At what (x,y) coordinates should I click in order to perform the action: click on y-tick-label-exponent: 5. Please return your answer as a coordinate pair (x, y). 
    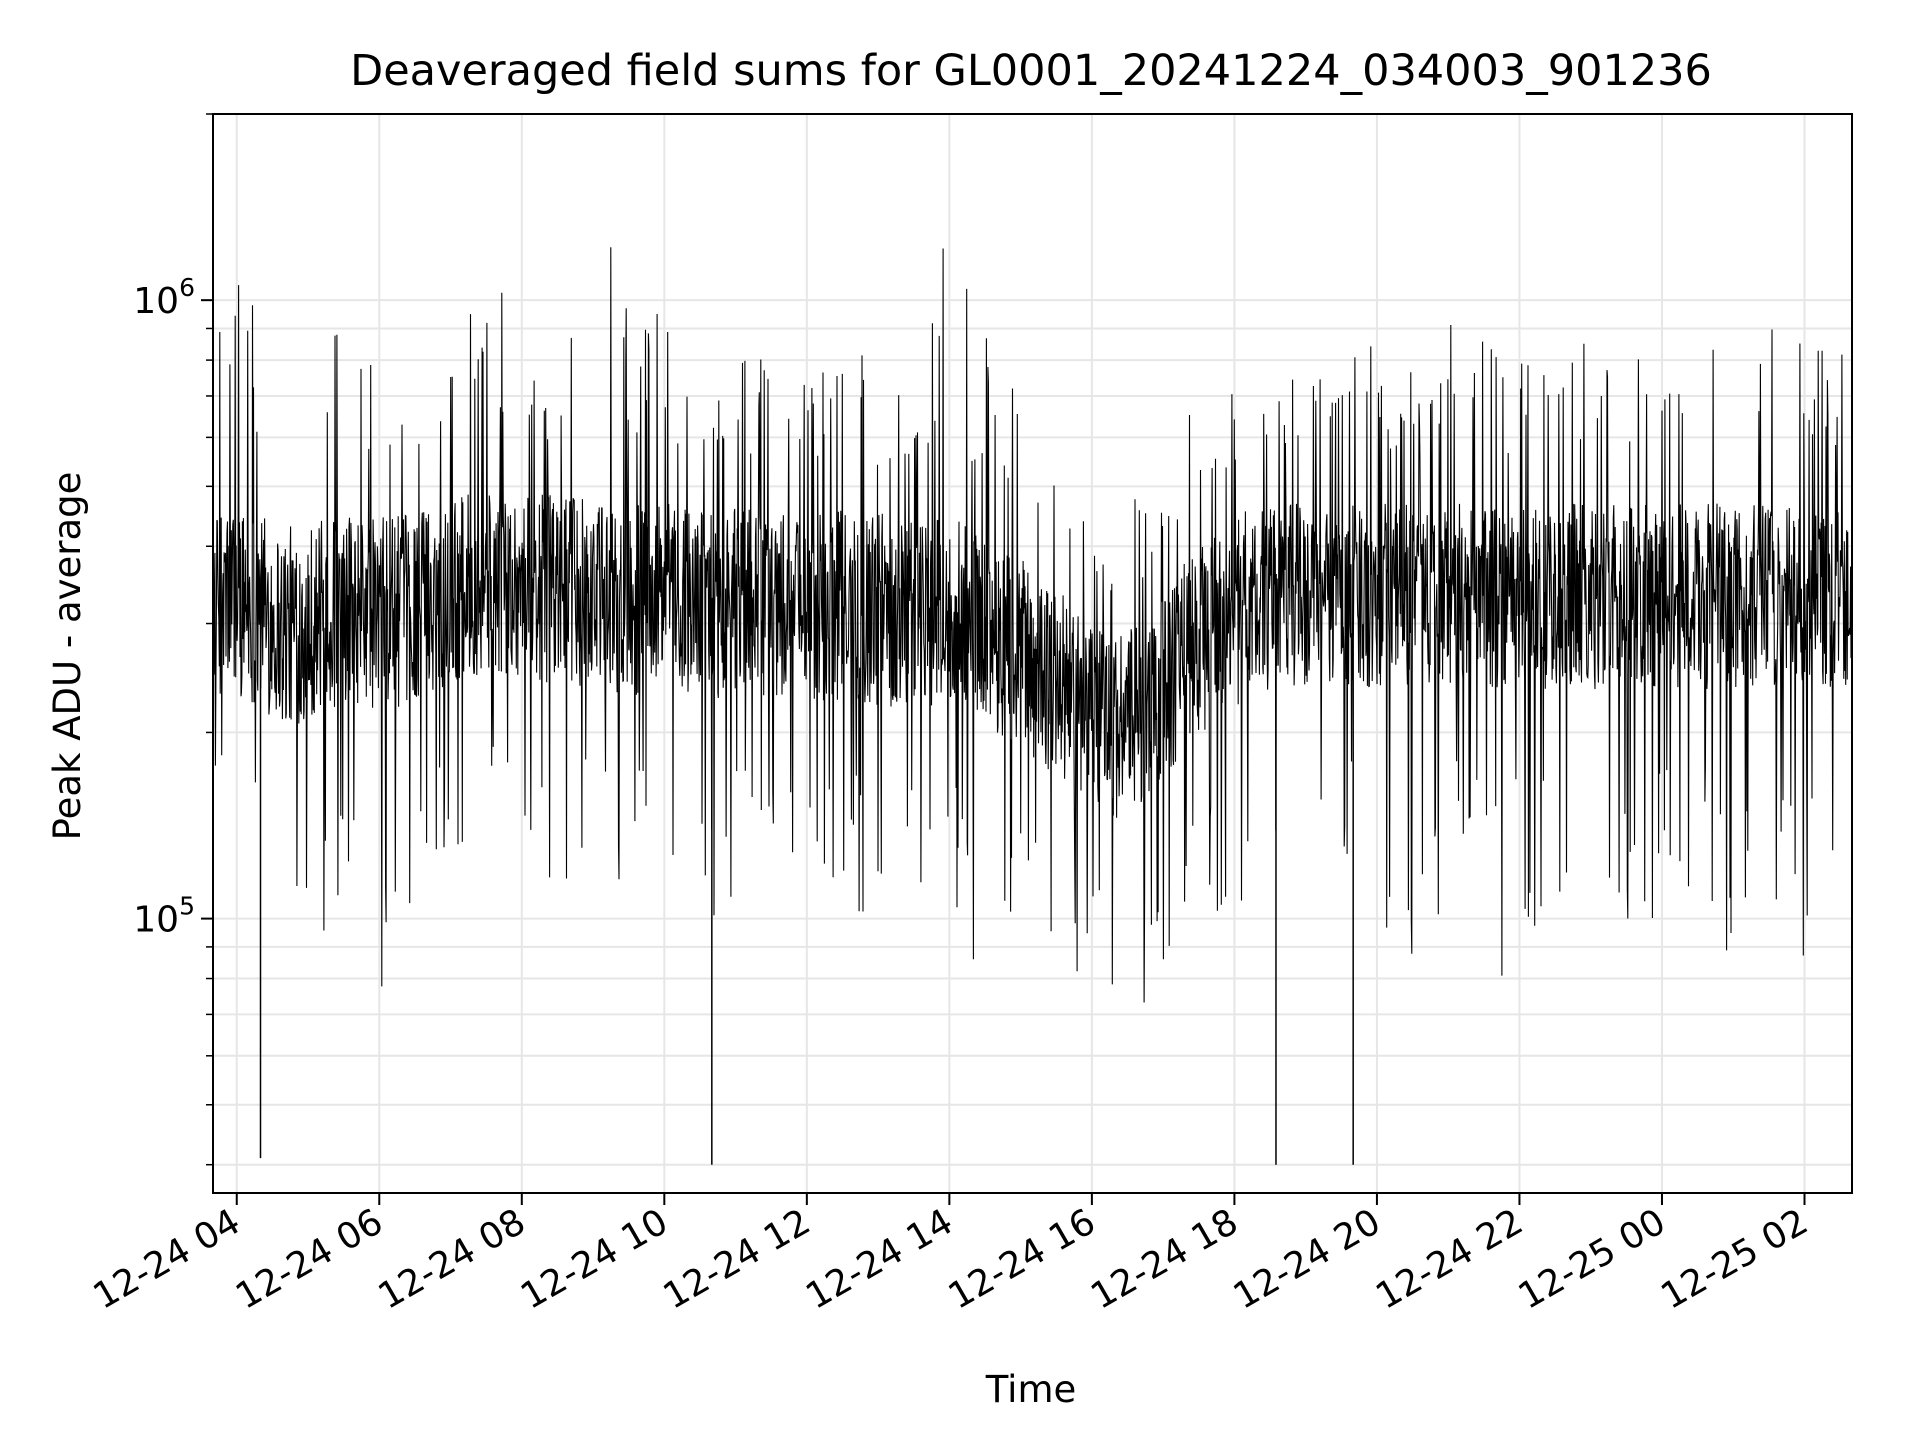
    Looking at the image, I should click on (187, 906).